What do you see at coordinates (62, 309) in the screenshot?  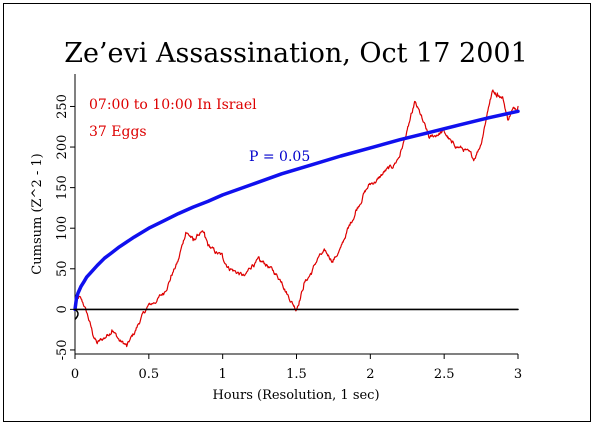 I see `y-tick-label: 0` at bounding box center [62, 309].